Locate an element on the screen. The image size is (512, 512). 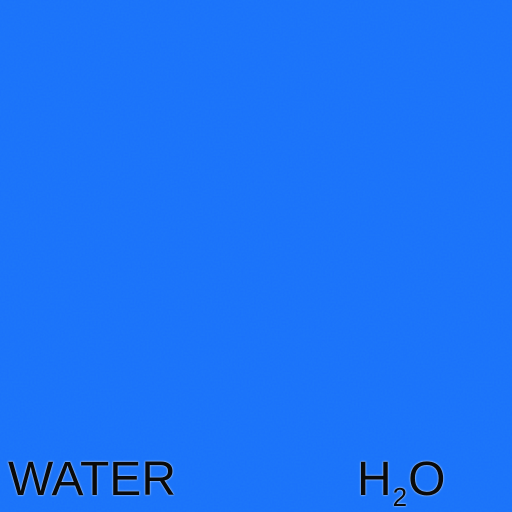
chemical-formula: H2O is located at coordinates (401, 482).